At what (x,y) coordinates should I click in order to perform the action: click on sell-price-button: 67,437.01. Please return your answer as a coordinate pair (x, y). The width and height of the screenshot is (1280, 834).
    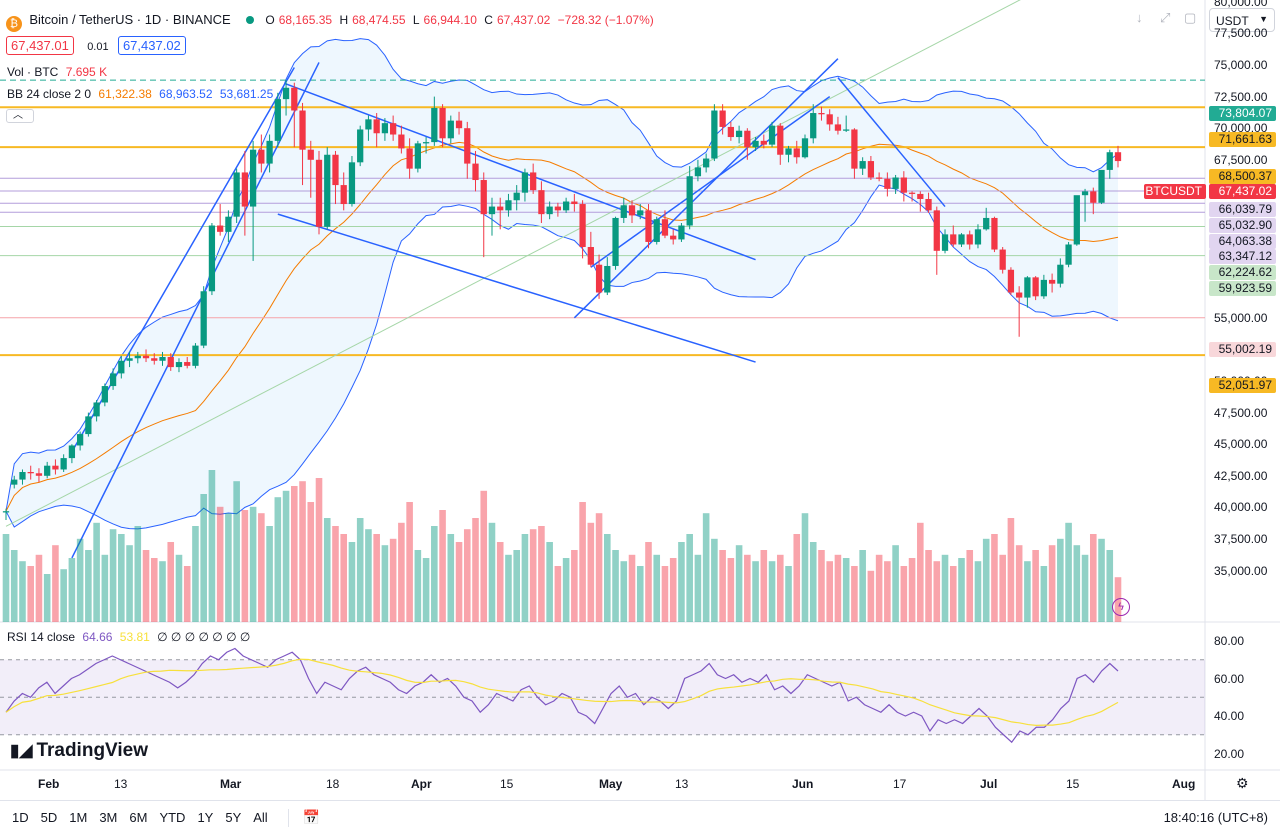
    Looking at the image, I should click on (40, 45).